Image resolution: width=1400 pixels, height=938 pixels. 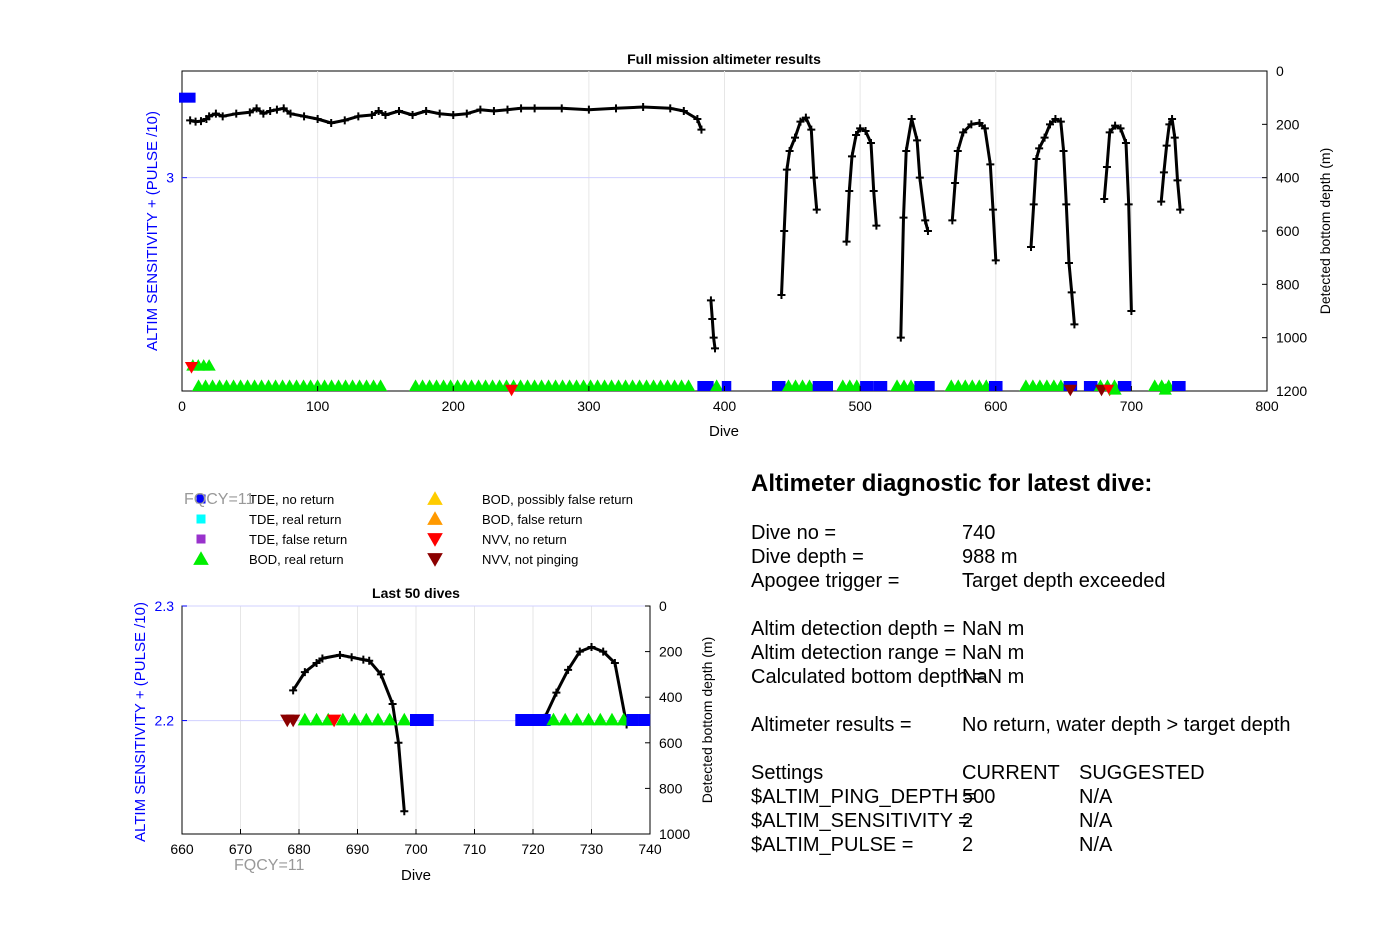 What do you see at coordinates (1280, 71) in the screenshot?
I see `top-y-right-tick-label: 0` at bounding box center [1280, 71].